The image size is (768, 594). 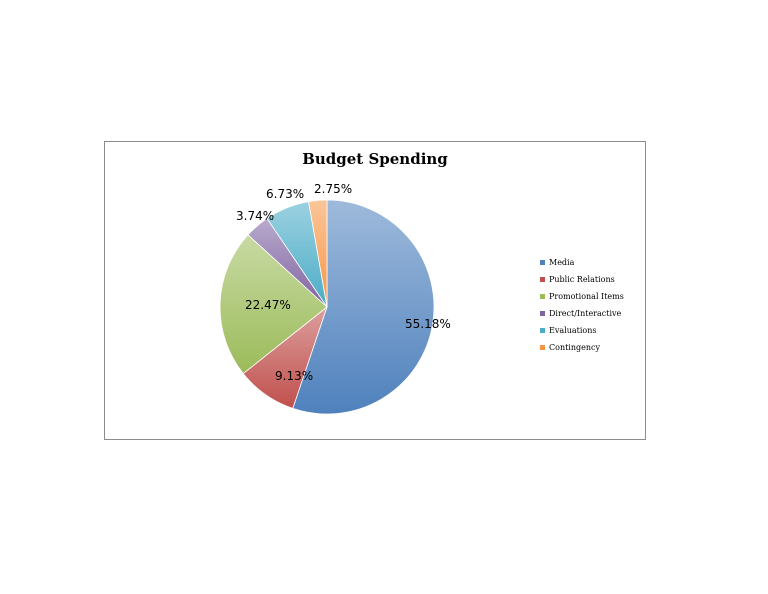 I want to click on legend-item-public-relations: Public Relations, so click(x=595, y=279).